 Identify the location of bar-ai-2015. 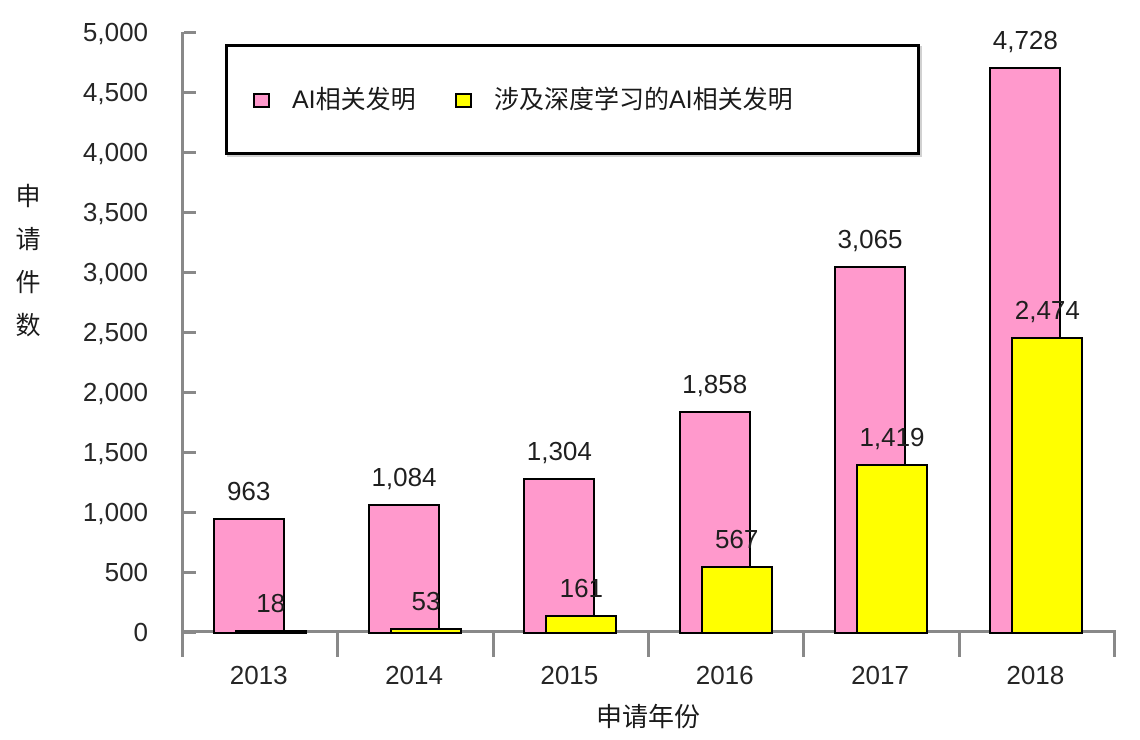
(559, 555).